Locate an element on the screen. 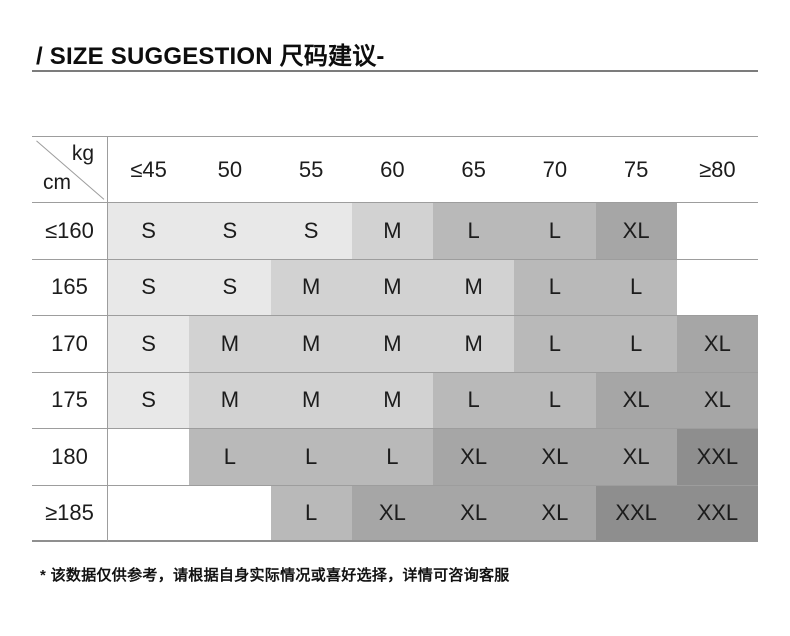 This screenshot has height=636, width=790. col-header: 75 is located at coordinates (636, 170).